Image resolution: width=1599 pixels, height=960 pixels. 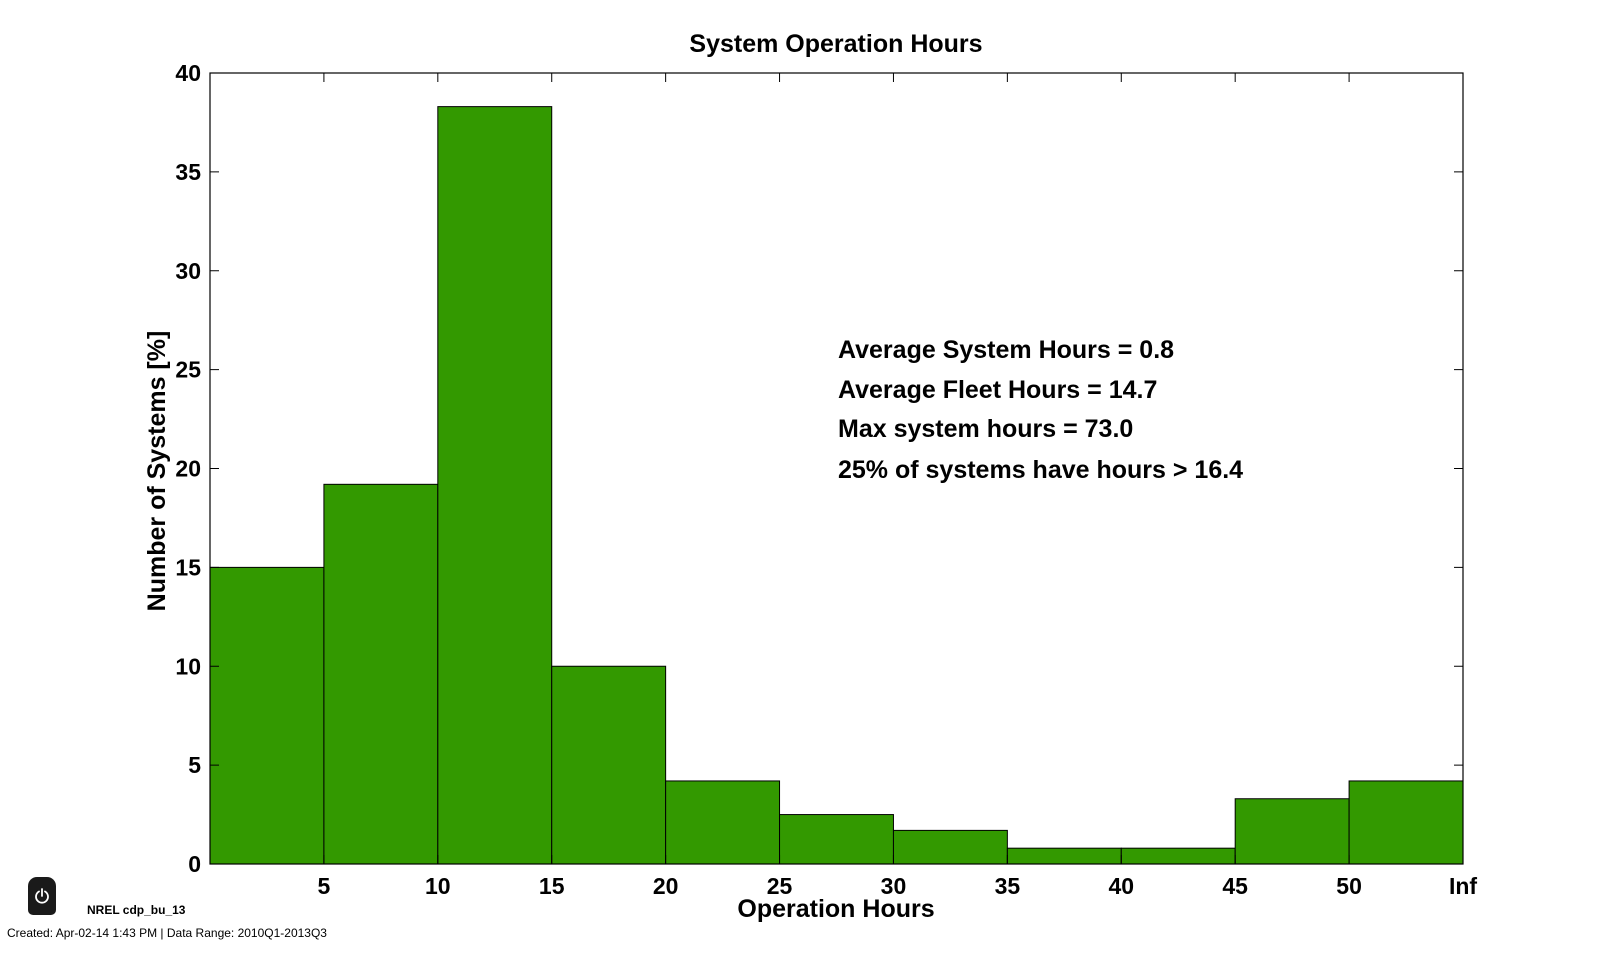 What do you see at coordinates (835, 909) in the screenshot?
I see `x-axis-label: Operation Hours` at bounding box center [835, 909].